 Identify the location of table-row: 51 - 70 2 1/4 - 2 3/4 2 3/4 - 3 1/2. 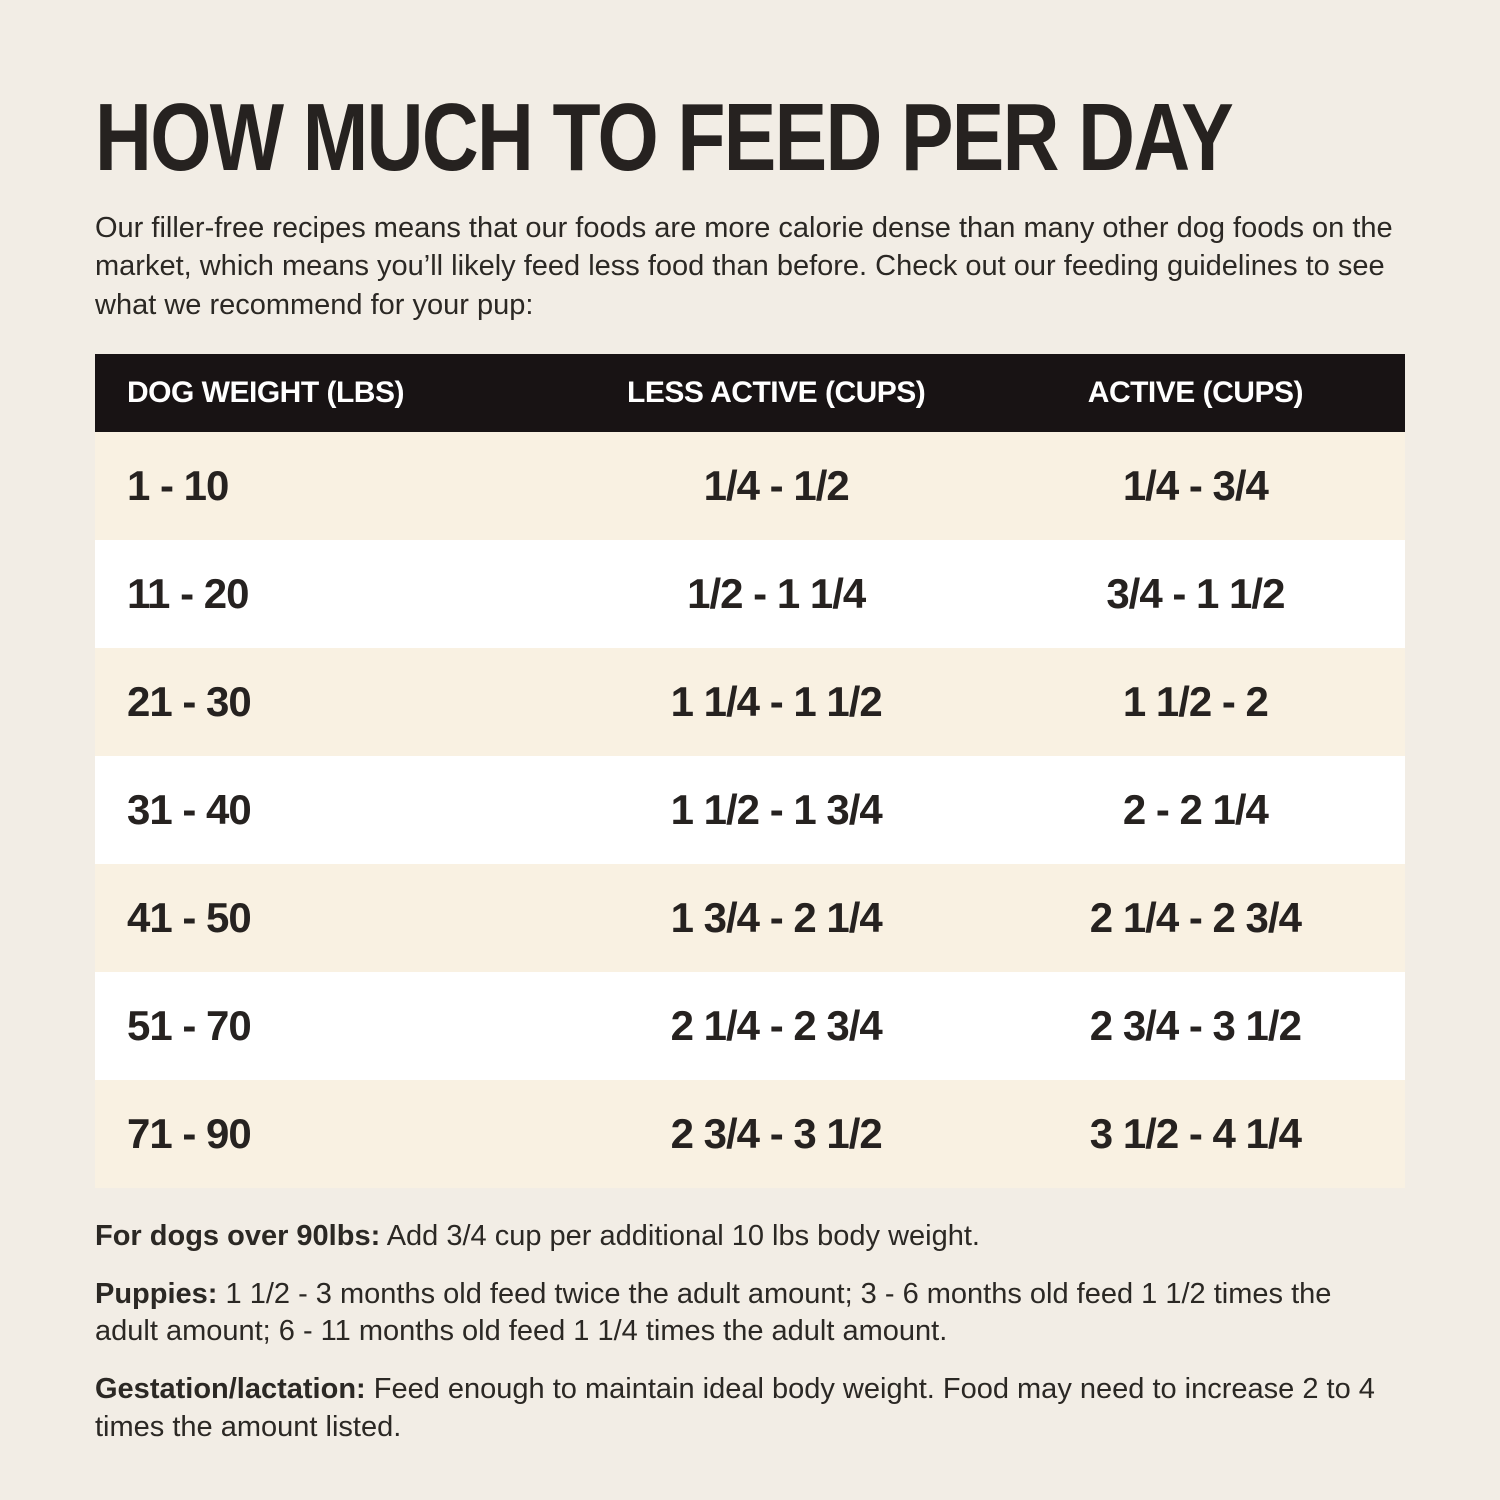
(750, 1025).